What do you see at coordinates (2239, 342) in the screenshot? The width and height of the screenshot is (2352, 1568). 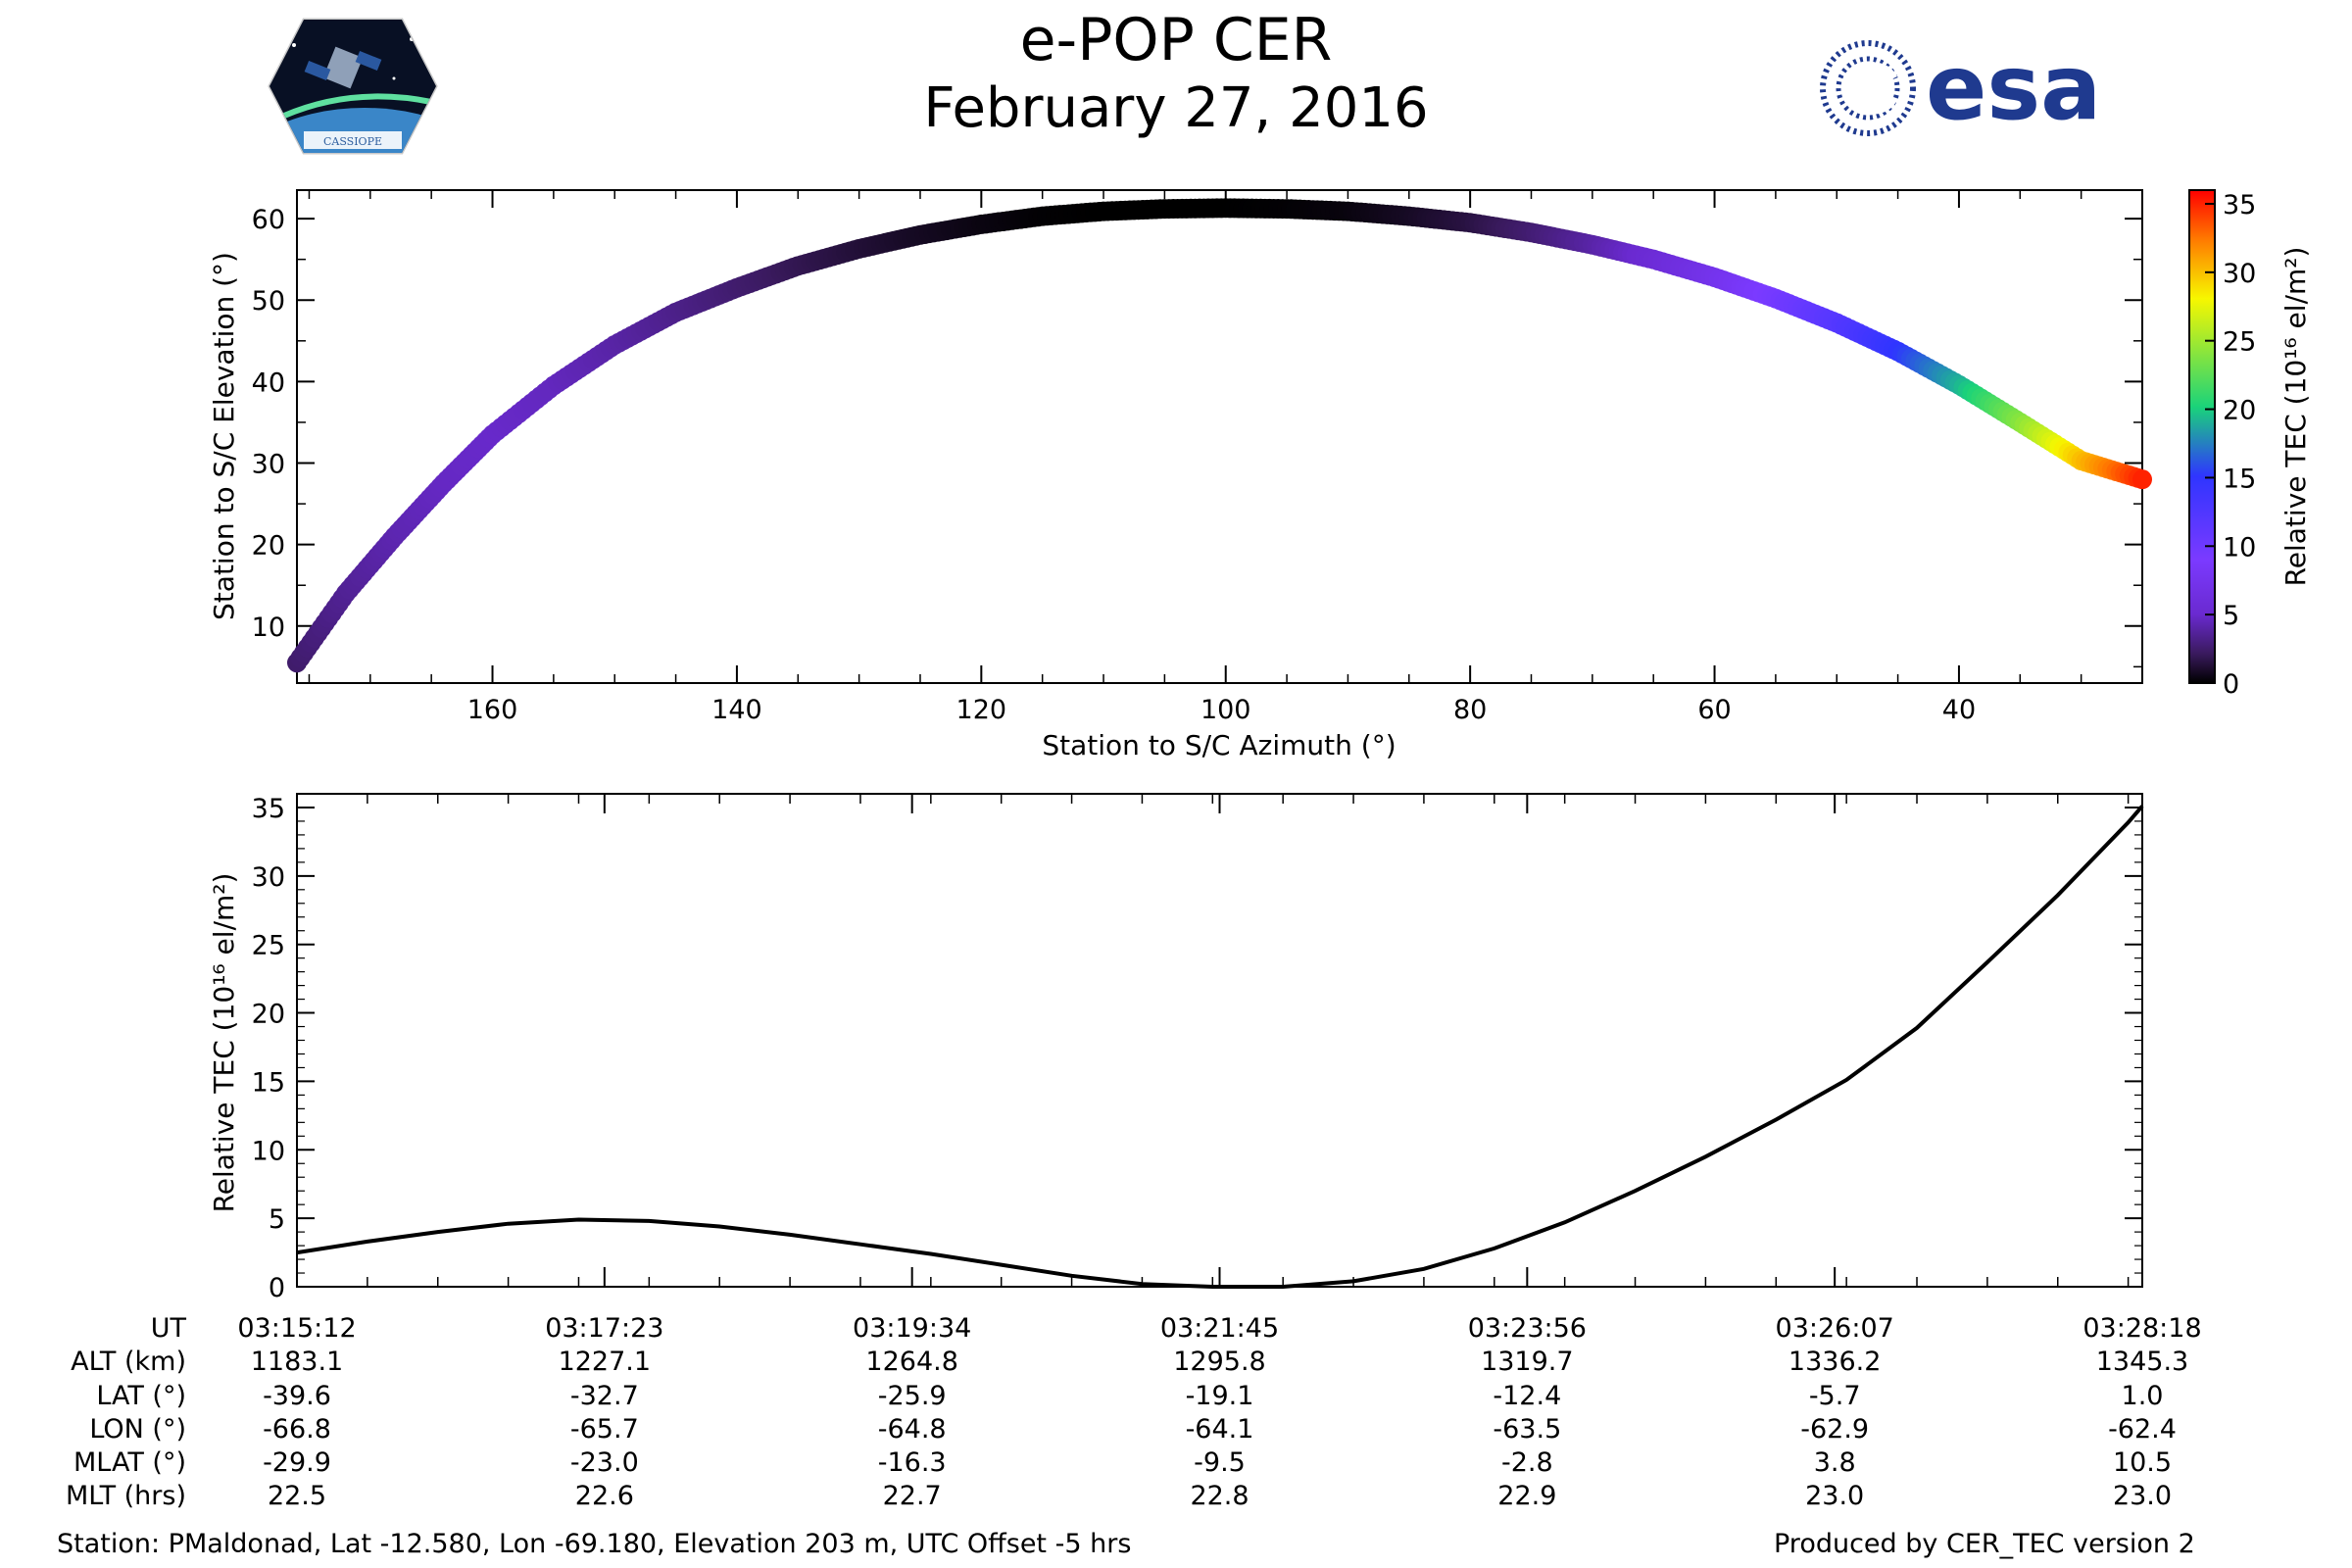 I see `colorbar-tick-label: 25` at bounding box center [2239, 342].